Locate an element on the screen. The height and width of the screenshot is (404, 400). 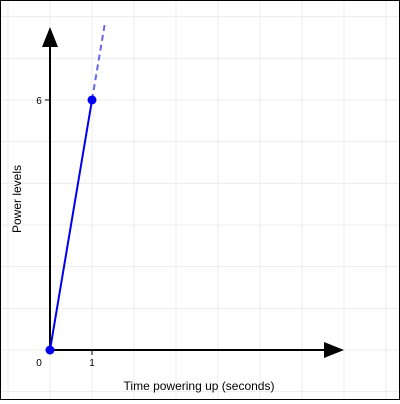
x-axis-title: Time powering up (seconds) is located at coordinates (199, 386).